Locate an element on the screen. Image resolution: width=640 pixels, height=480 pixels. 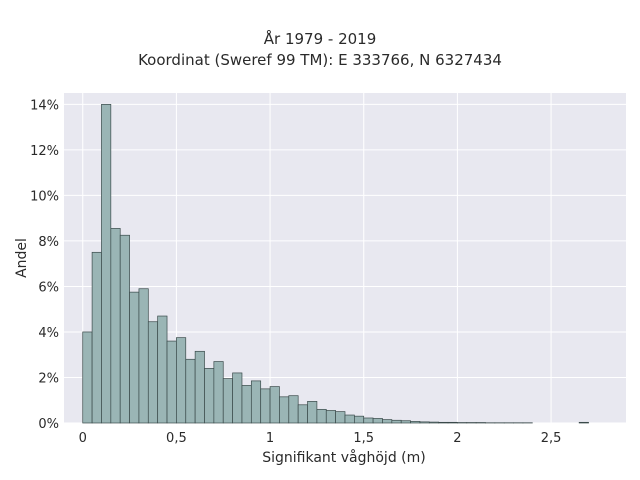
y-tick-label: 14% is located at coordinates (44, 105).